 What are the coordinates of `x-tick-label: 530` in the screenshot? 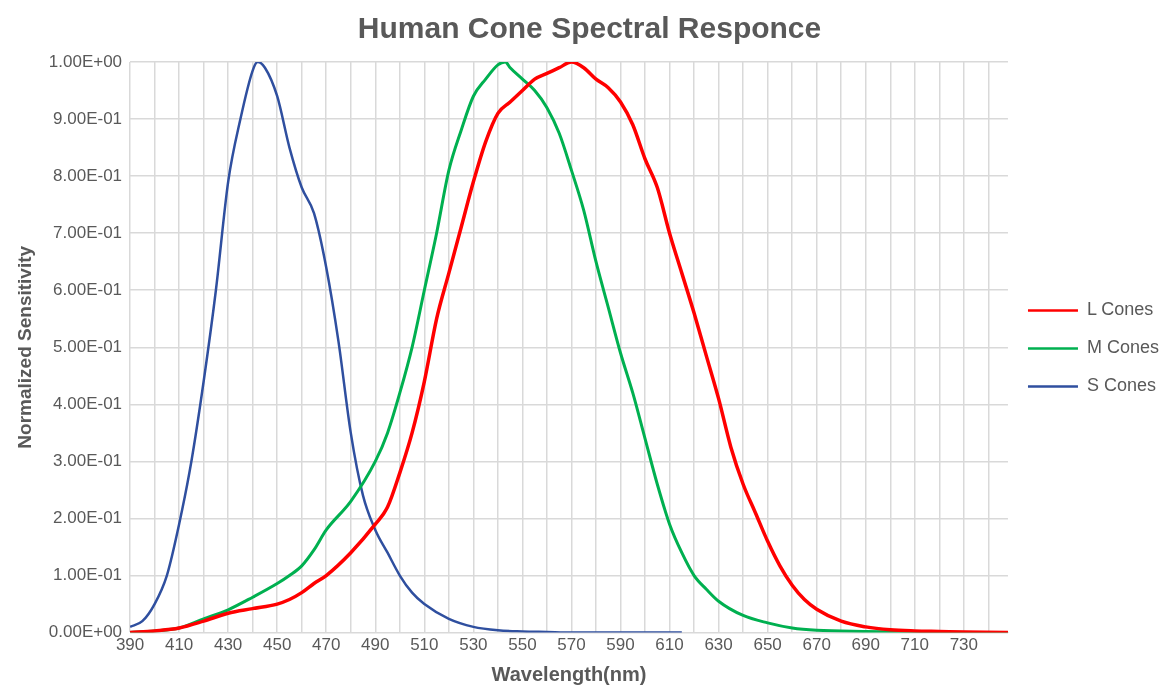 It's located at (473, 645).